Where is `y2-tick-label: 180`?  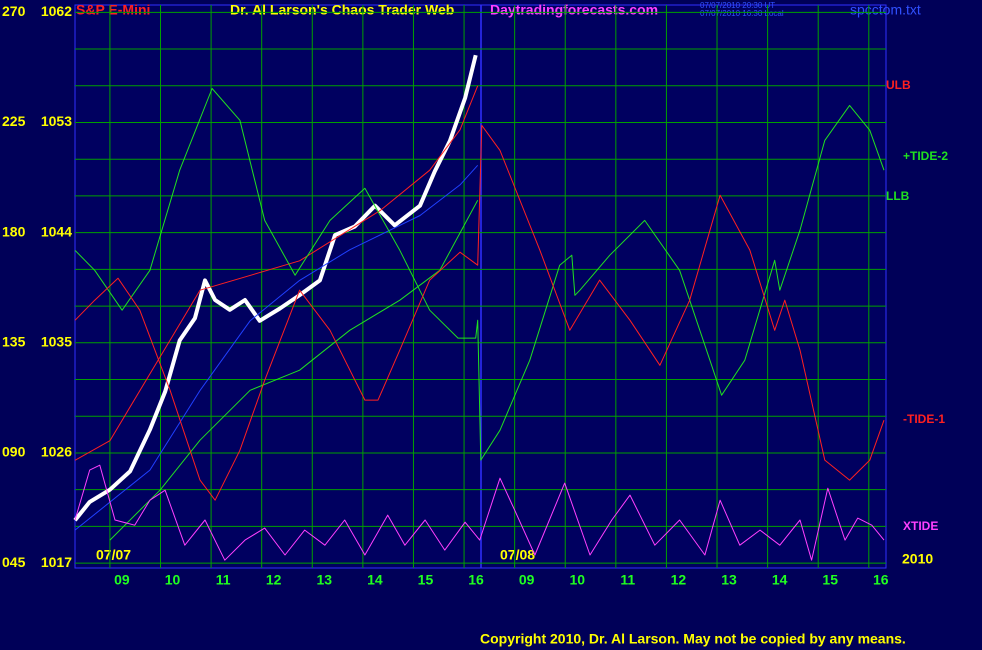 y2-tick-label: 180 is located at coordinates (14, 231).